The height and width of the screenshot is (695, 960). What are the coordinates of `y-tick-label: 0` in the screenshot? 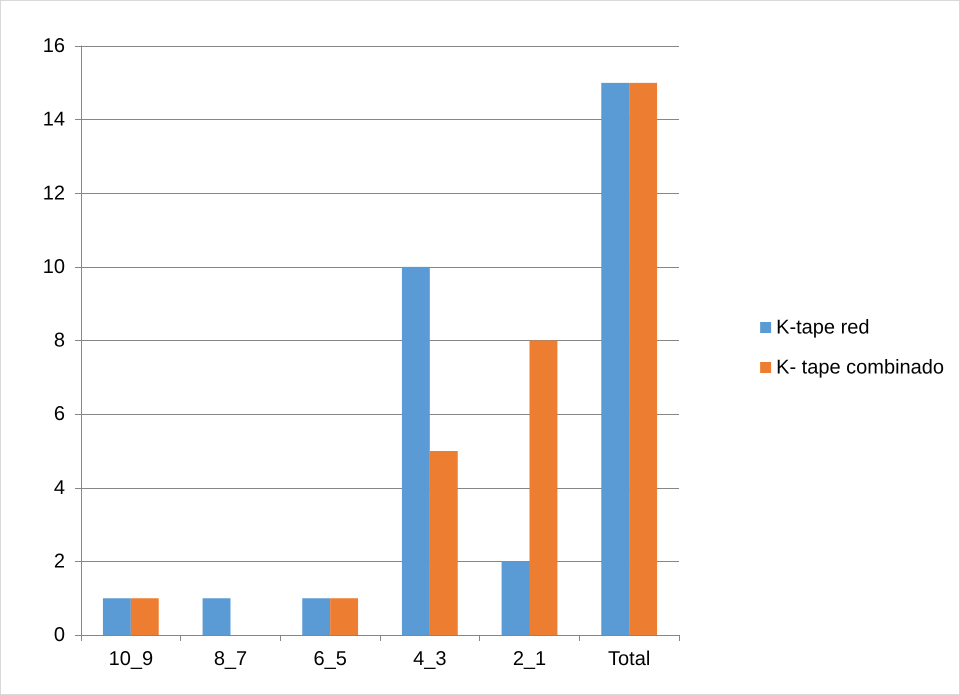 It's located at (59, 635).